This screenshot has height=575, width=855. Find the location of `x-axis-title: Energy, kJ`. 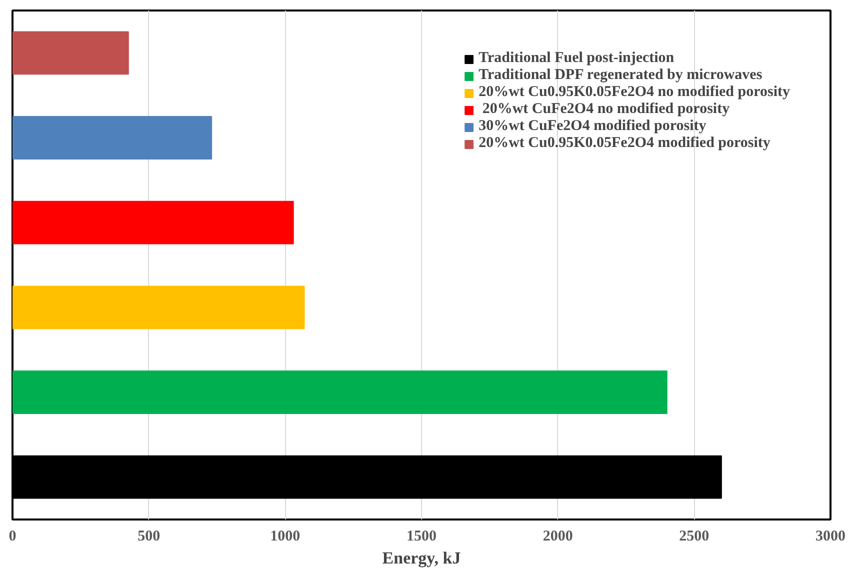

x-axis-title: Energy, kJ is located at coordinates (422, 558).